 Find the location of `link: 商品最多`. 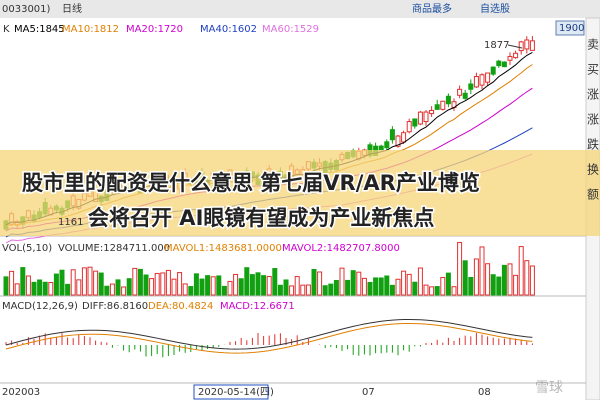

link: 商品最多 is located at coordinates (432, 8).